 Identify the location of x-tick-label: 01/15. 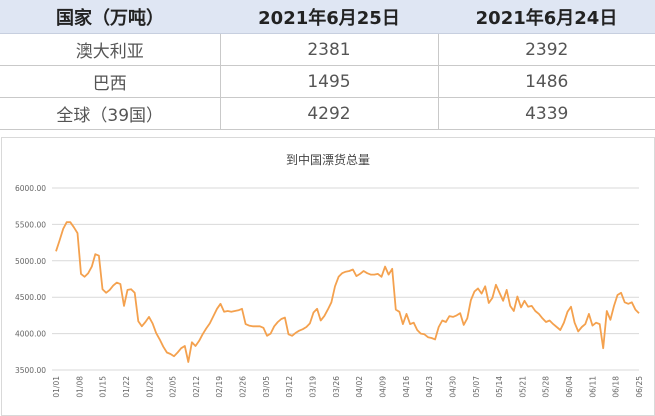
(103, 387).